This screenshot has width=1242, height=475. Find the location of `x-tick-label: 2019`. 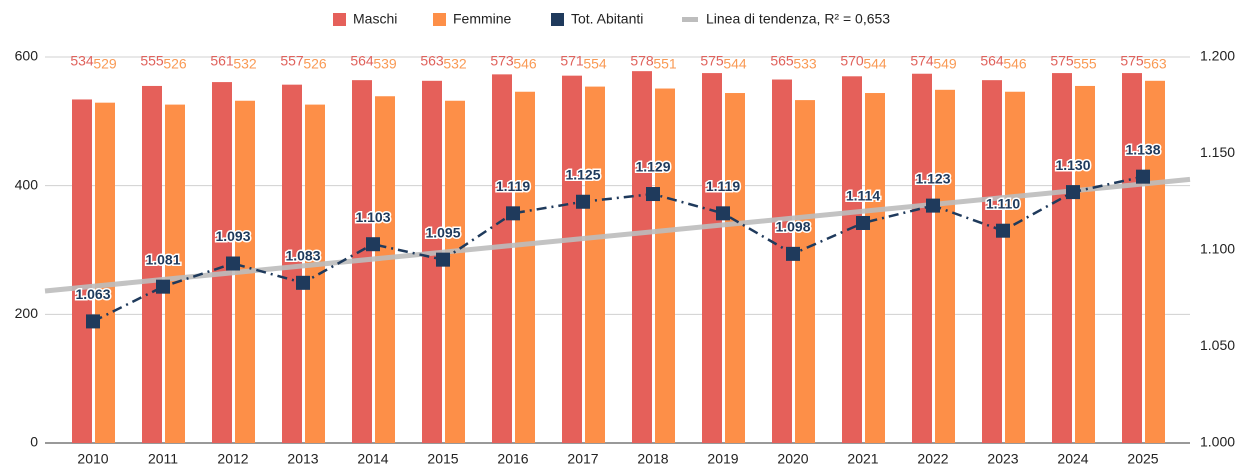

x-tick-label: 2019 is located at coordinates (722, 459).